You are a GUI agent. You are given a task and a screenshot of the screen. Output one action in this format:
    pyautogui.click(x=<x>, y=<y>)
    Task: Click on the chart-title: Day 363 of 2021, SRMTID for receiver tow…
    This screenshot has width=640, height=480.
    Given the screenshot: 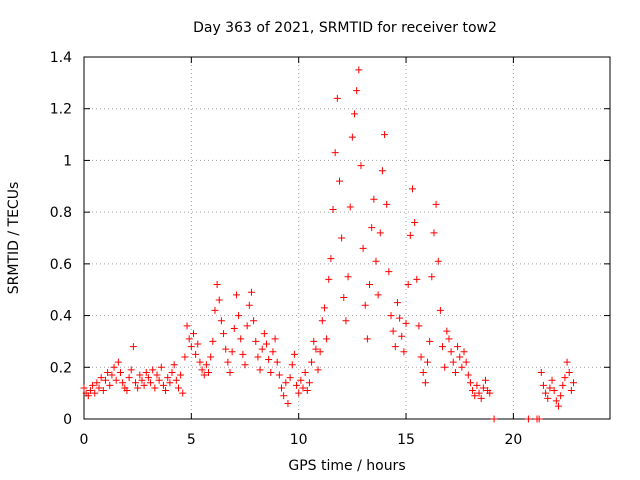 What is the action you would take?
    pyautogui.click(x=345, y=28)
    